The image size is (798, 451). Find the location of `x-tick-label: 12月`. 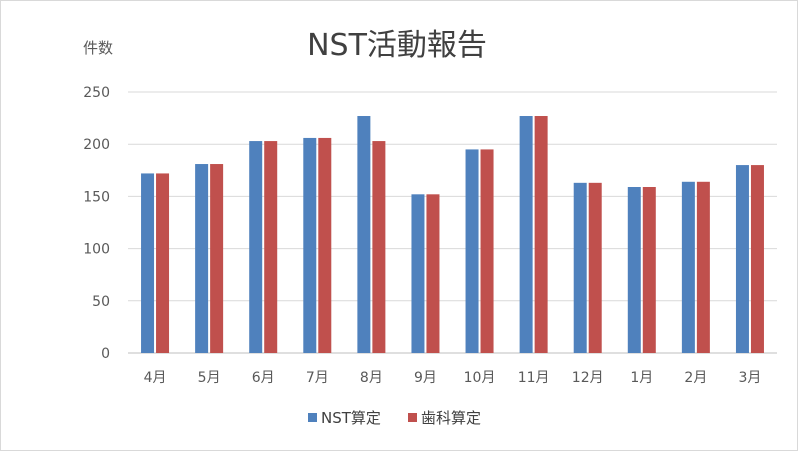

x-tick-label: 12月 is located at coordinates (588, 378).